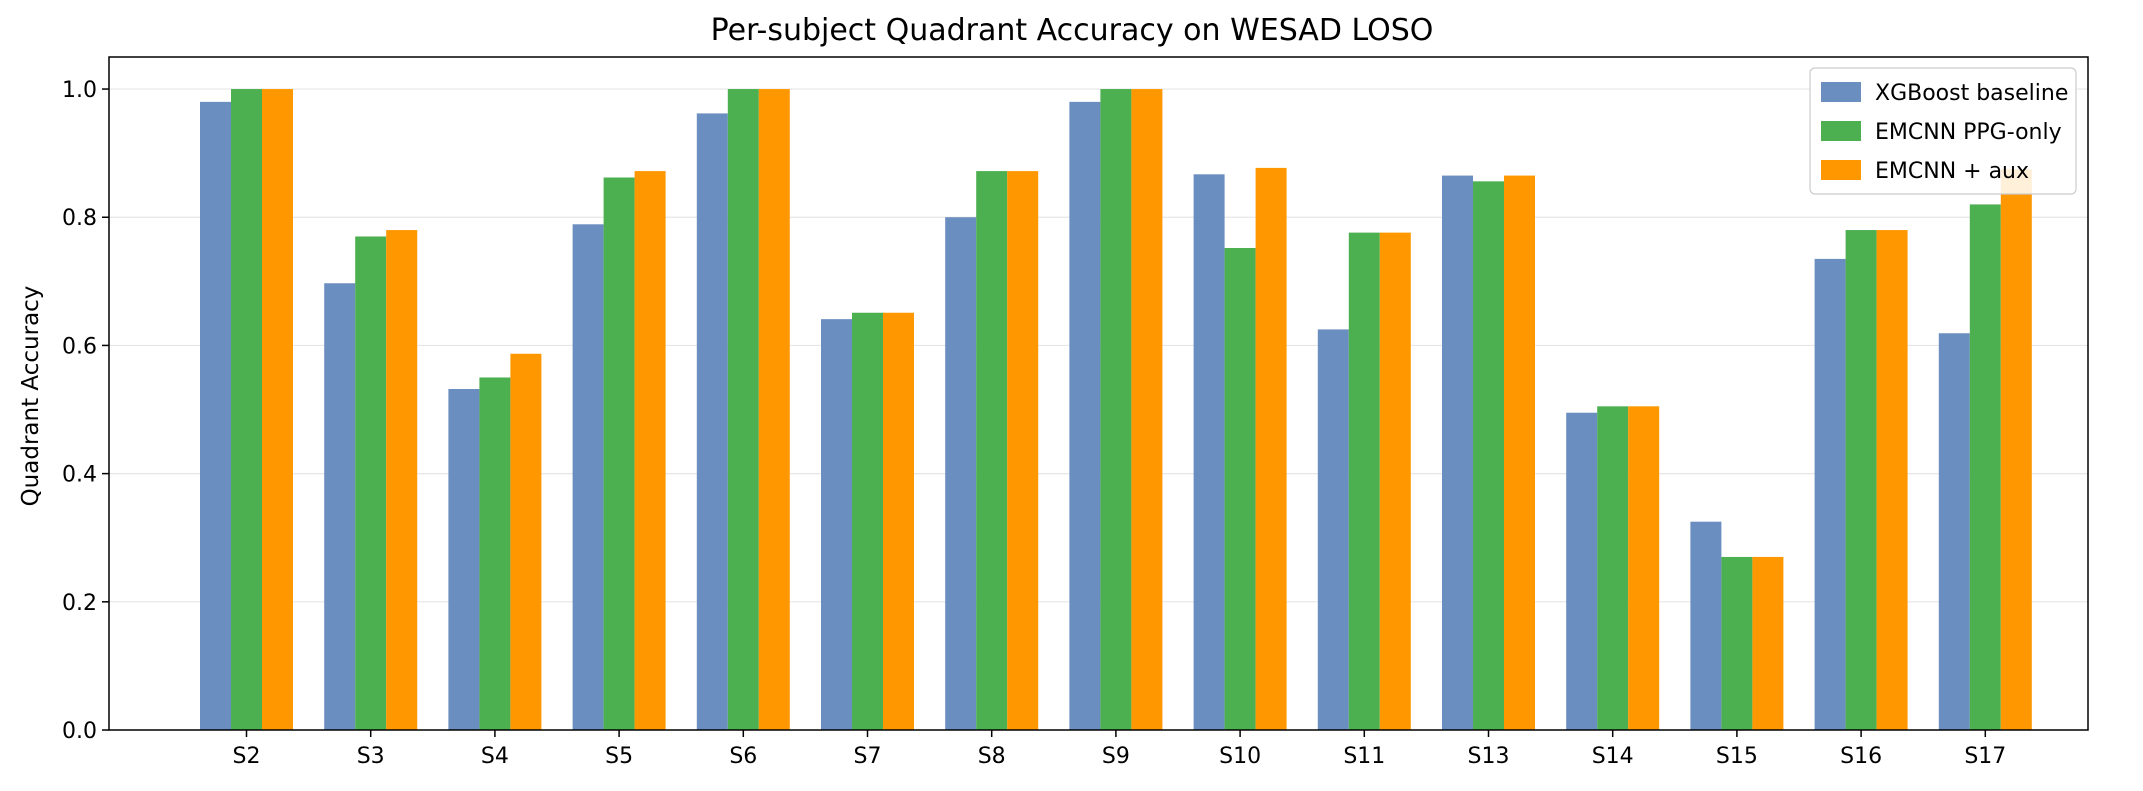 The width and height of the screenshot is (2143, 791). Describe the element at coordinates (1985, 467) in the screenshot. I see `bar-emcnn-ppg-only-s17` at that location.